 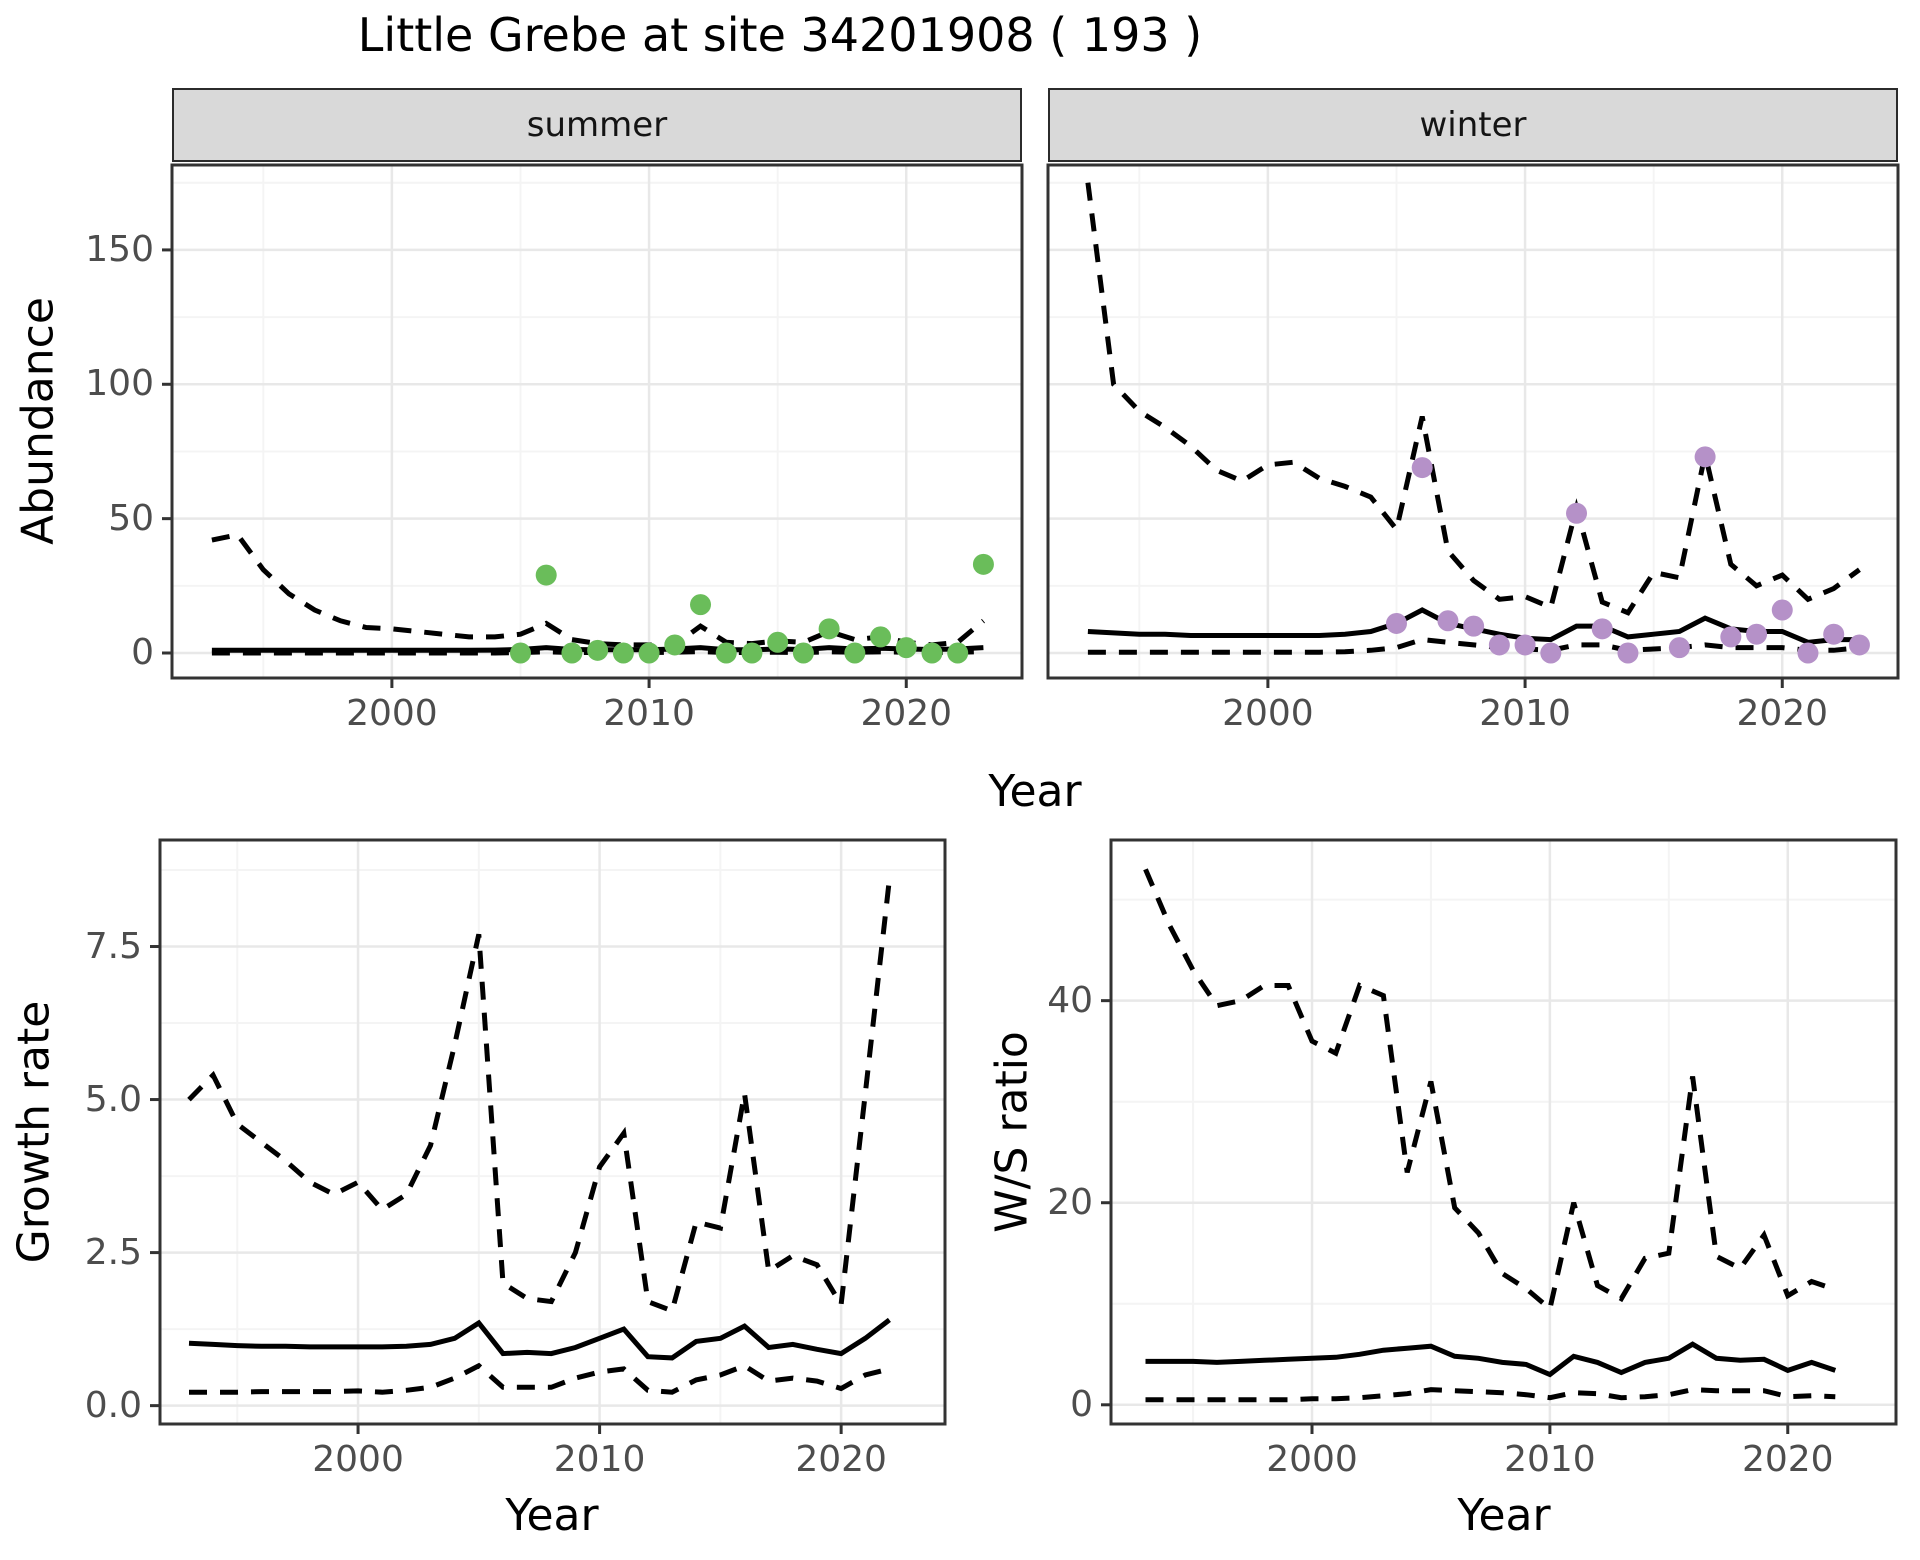 What do you see at coordinates (131, 518) in the screenshot?
I see `tick-label: 50` at bounding box center [131, 518].